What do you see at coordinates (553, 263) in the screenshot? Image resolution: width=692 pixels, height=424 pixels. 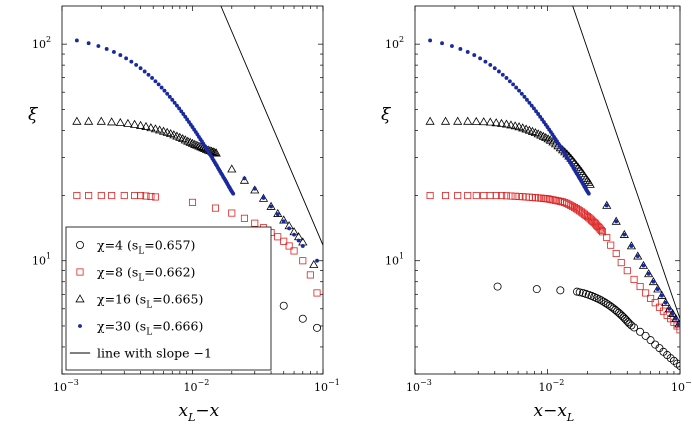 I see `series-square` at bounding box center [553, 263].